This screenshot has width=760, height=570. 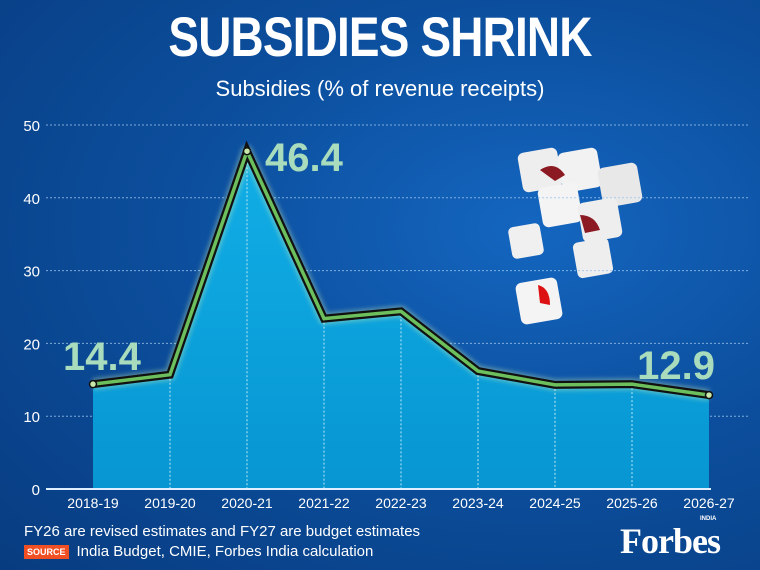 What do you see at coordinates (304, 158) in the screenshot?
I see `data-label: 46.4` at bounding box center [304, 158].